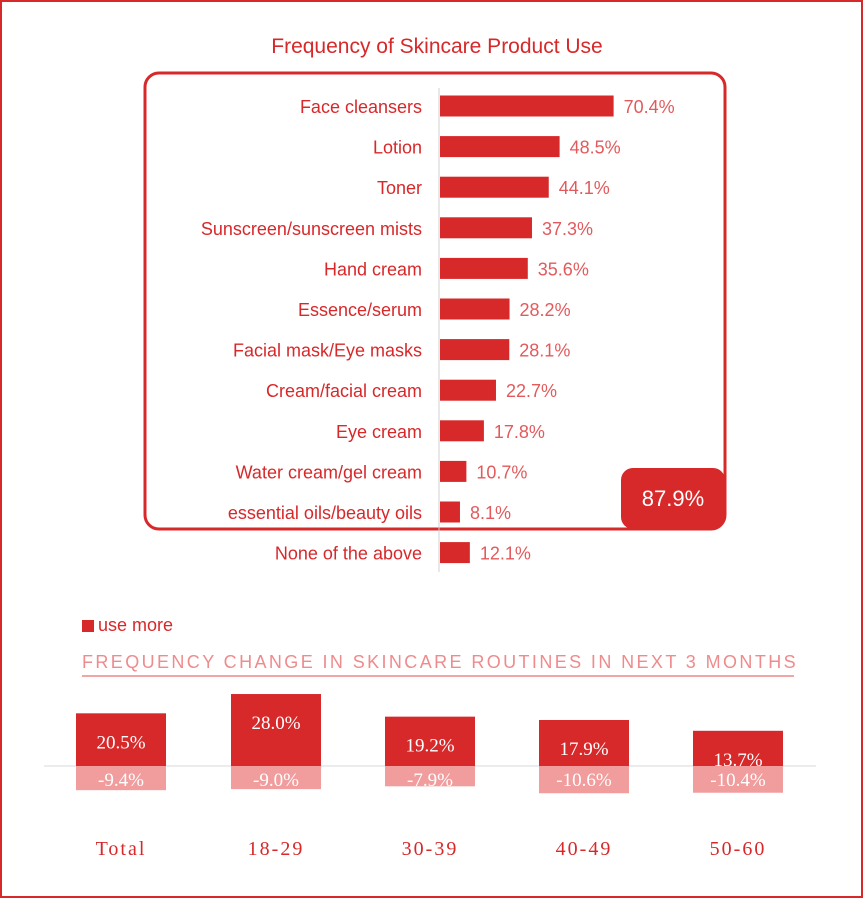  What do you see at coordinates (121, 849) in the screenshot?
I see `group-label: Total` at bounding box center [121, 849].